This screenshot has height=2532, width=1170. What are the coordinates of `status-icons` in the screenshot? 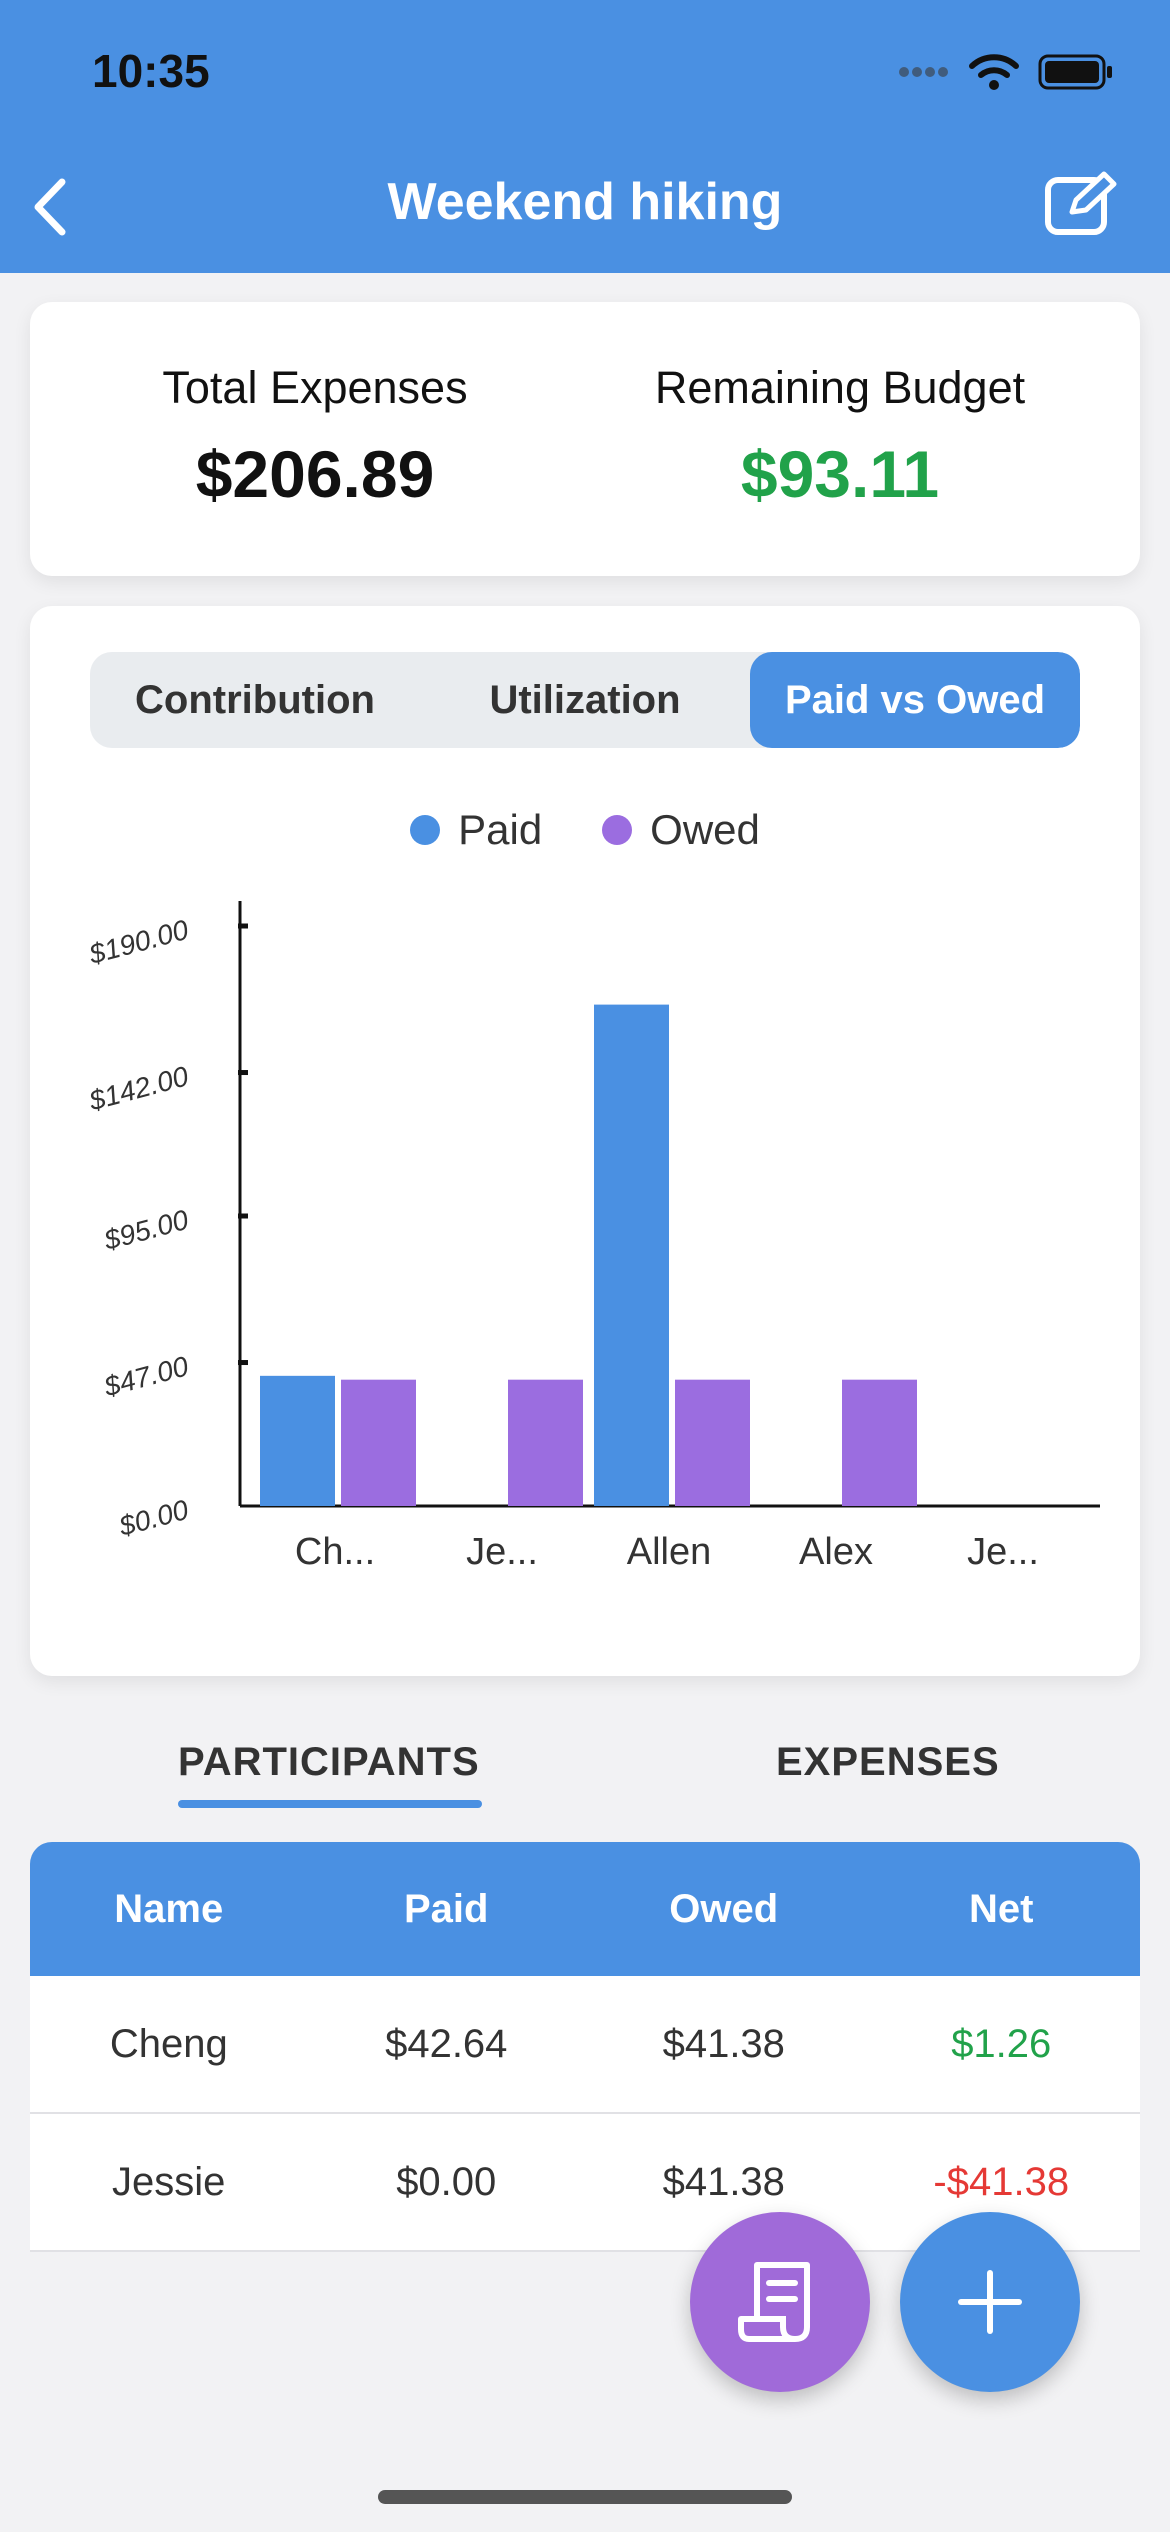 It's located at (1006, 72).